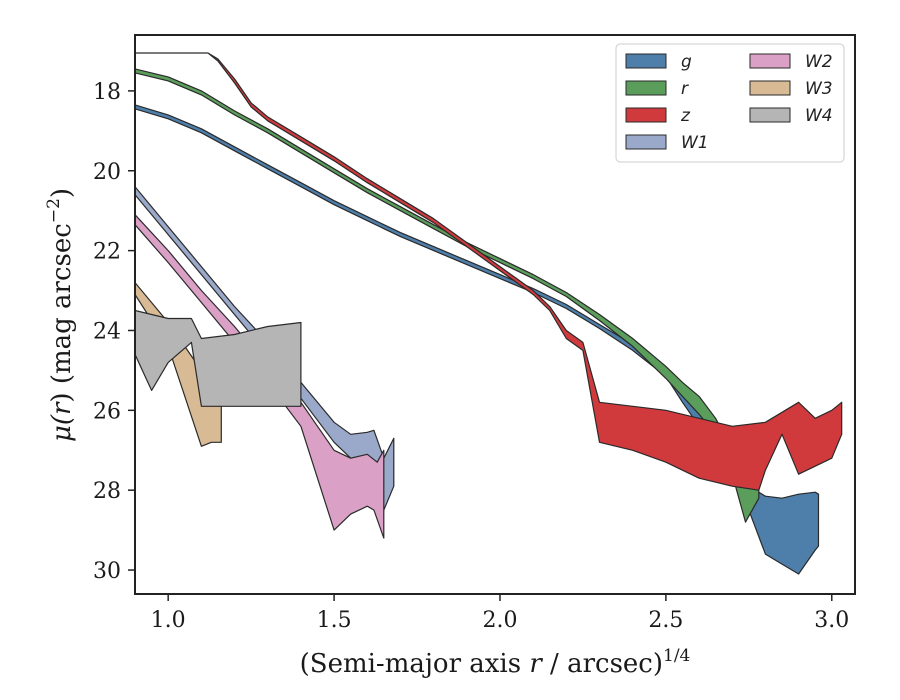 The width and height of the screenshot is (900, 700). Describe the element at coordinates (107, 172) in the screenshot. I see `y-tick-label: 20` at that location.